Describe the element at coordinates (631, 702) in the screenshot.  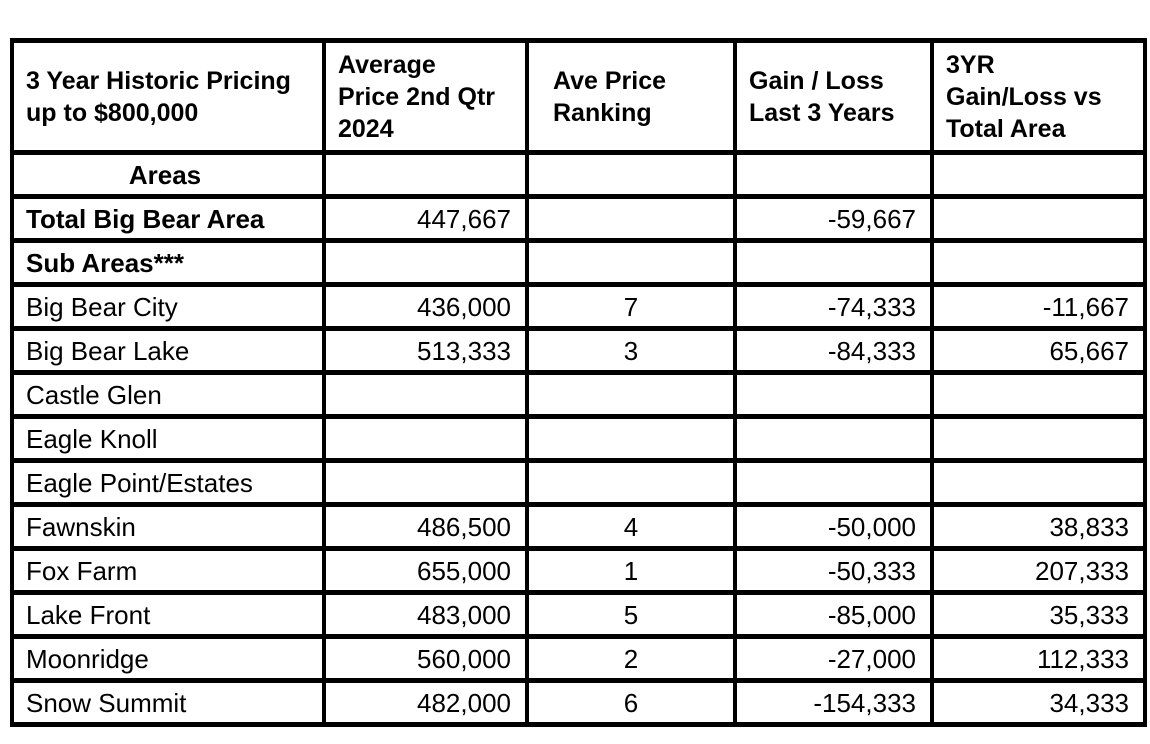
I see `ranking-cell: 6` at that location.